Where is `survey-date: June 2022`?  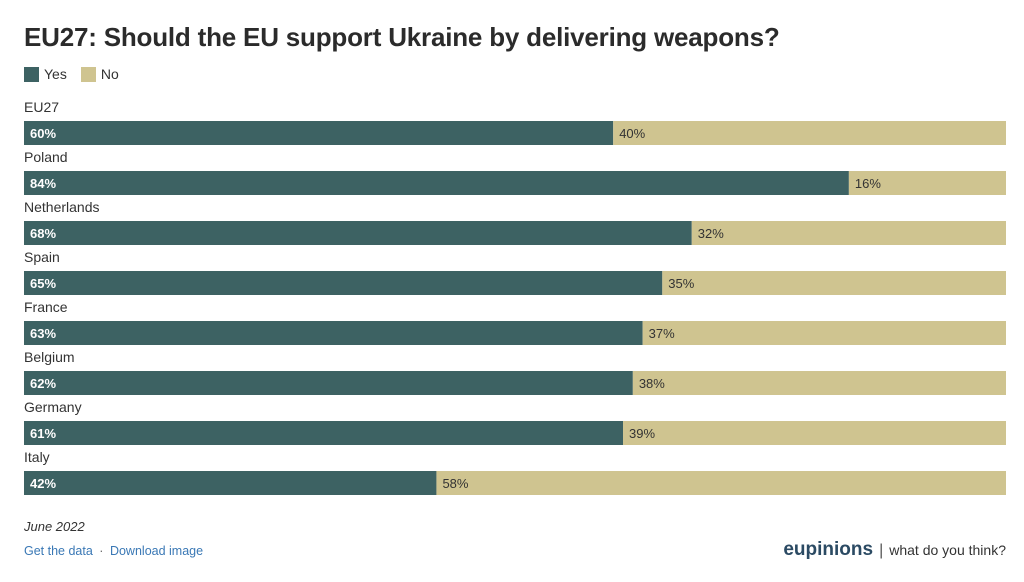
survey-date: June 2022 is located at coordinates (54, 526).